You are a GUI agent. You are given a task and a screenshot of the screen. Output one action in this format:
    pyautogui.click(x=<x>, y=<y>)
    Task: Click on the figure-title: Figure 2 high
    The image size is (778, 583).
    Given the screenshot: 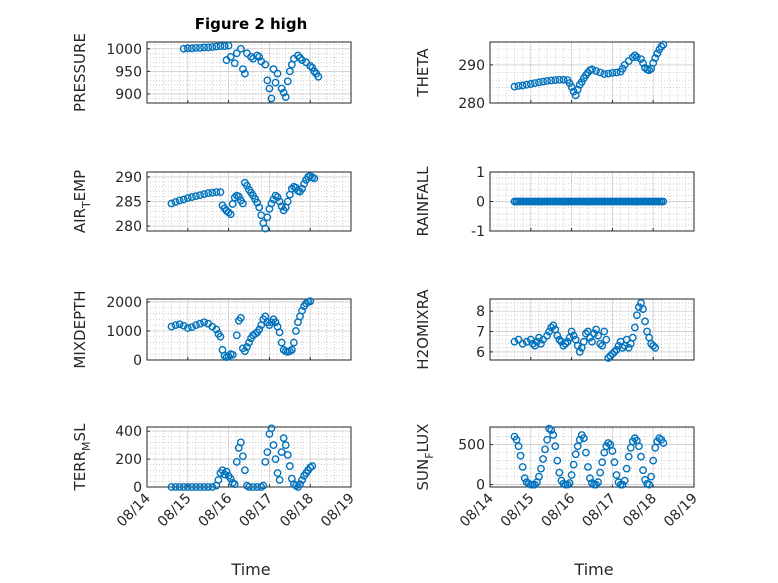 What is the action you would take?
    pyautogui.click(x=251, y=24)
    